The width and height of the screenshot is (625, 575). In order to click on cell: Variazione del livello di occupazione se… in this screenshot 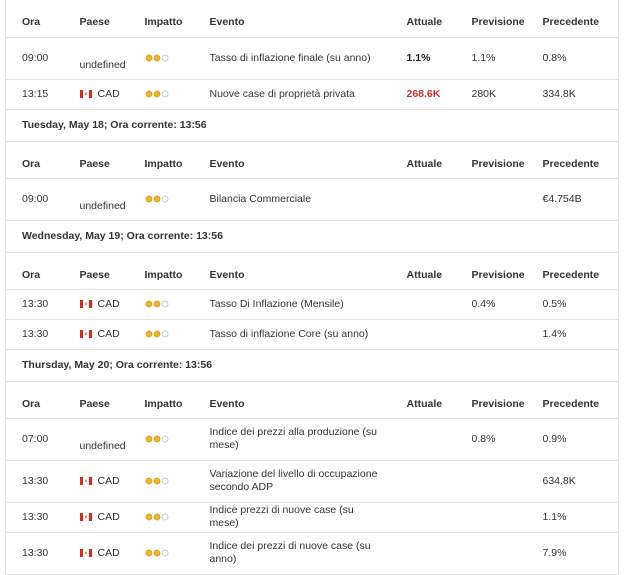, I will do `click(308, 481)`.